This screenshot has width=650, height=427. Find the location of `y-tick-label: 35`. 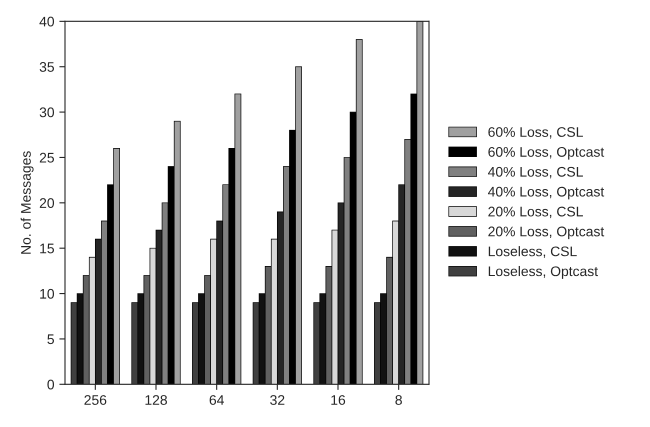

y-tick-label: 35 is located at coordinates (47, 67).